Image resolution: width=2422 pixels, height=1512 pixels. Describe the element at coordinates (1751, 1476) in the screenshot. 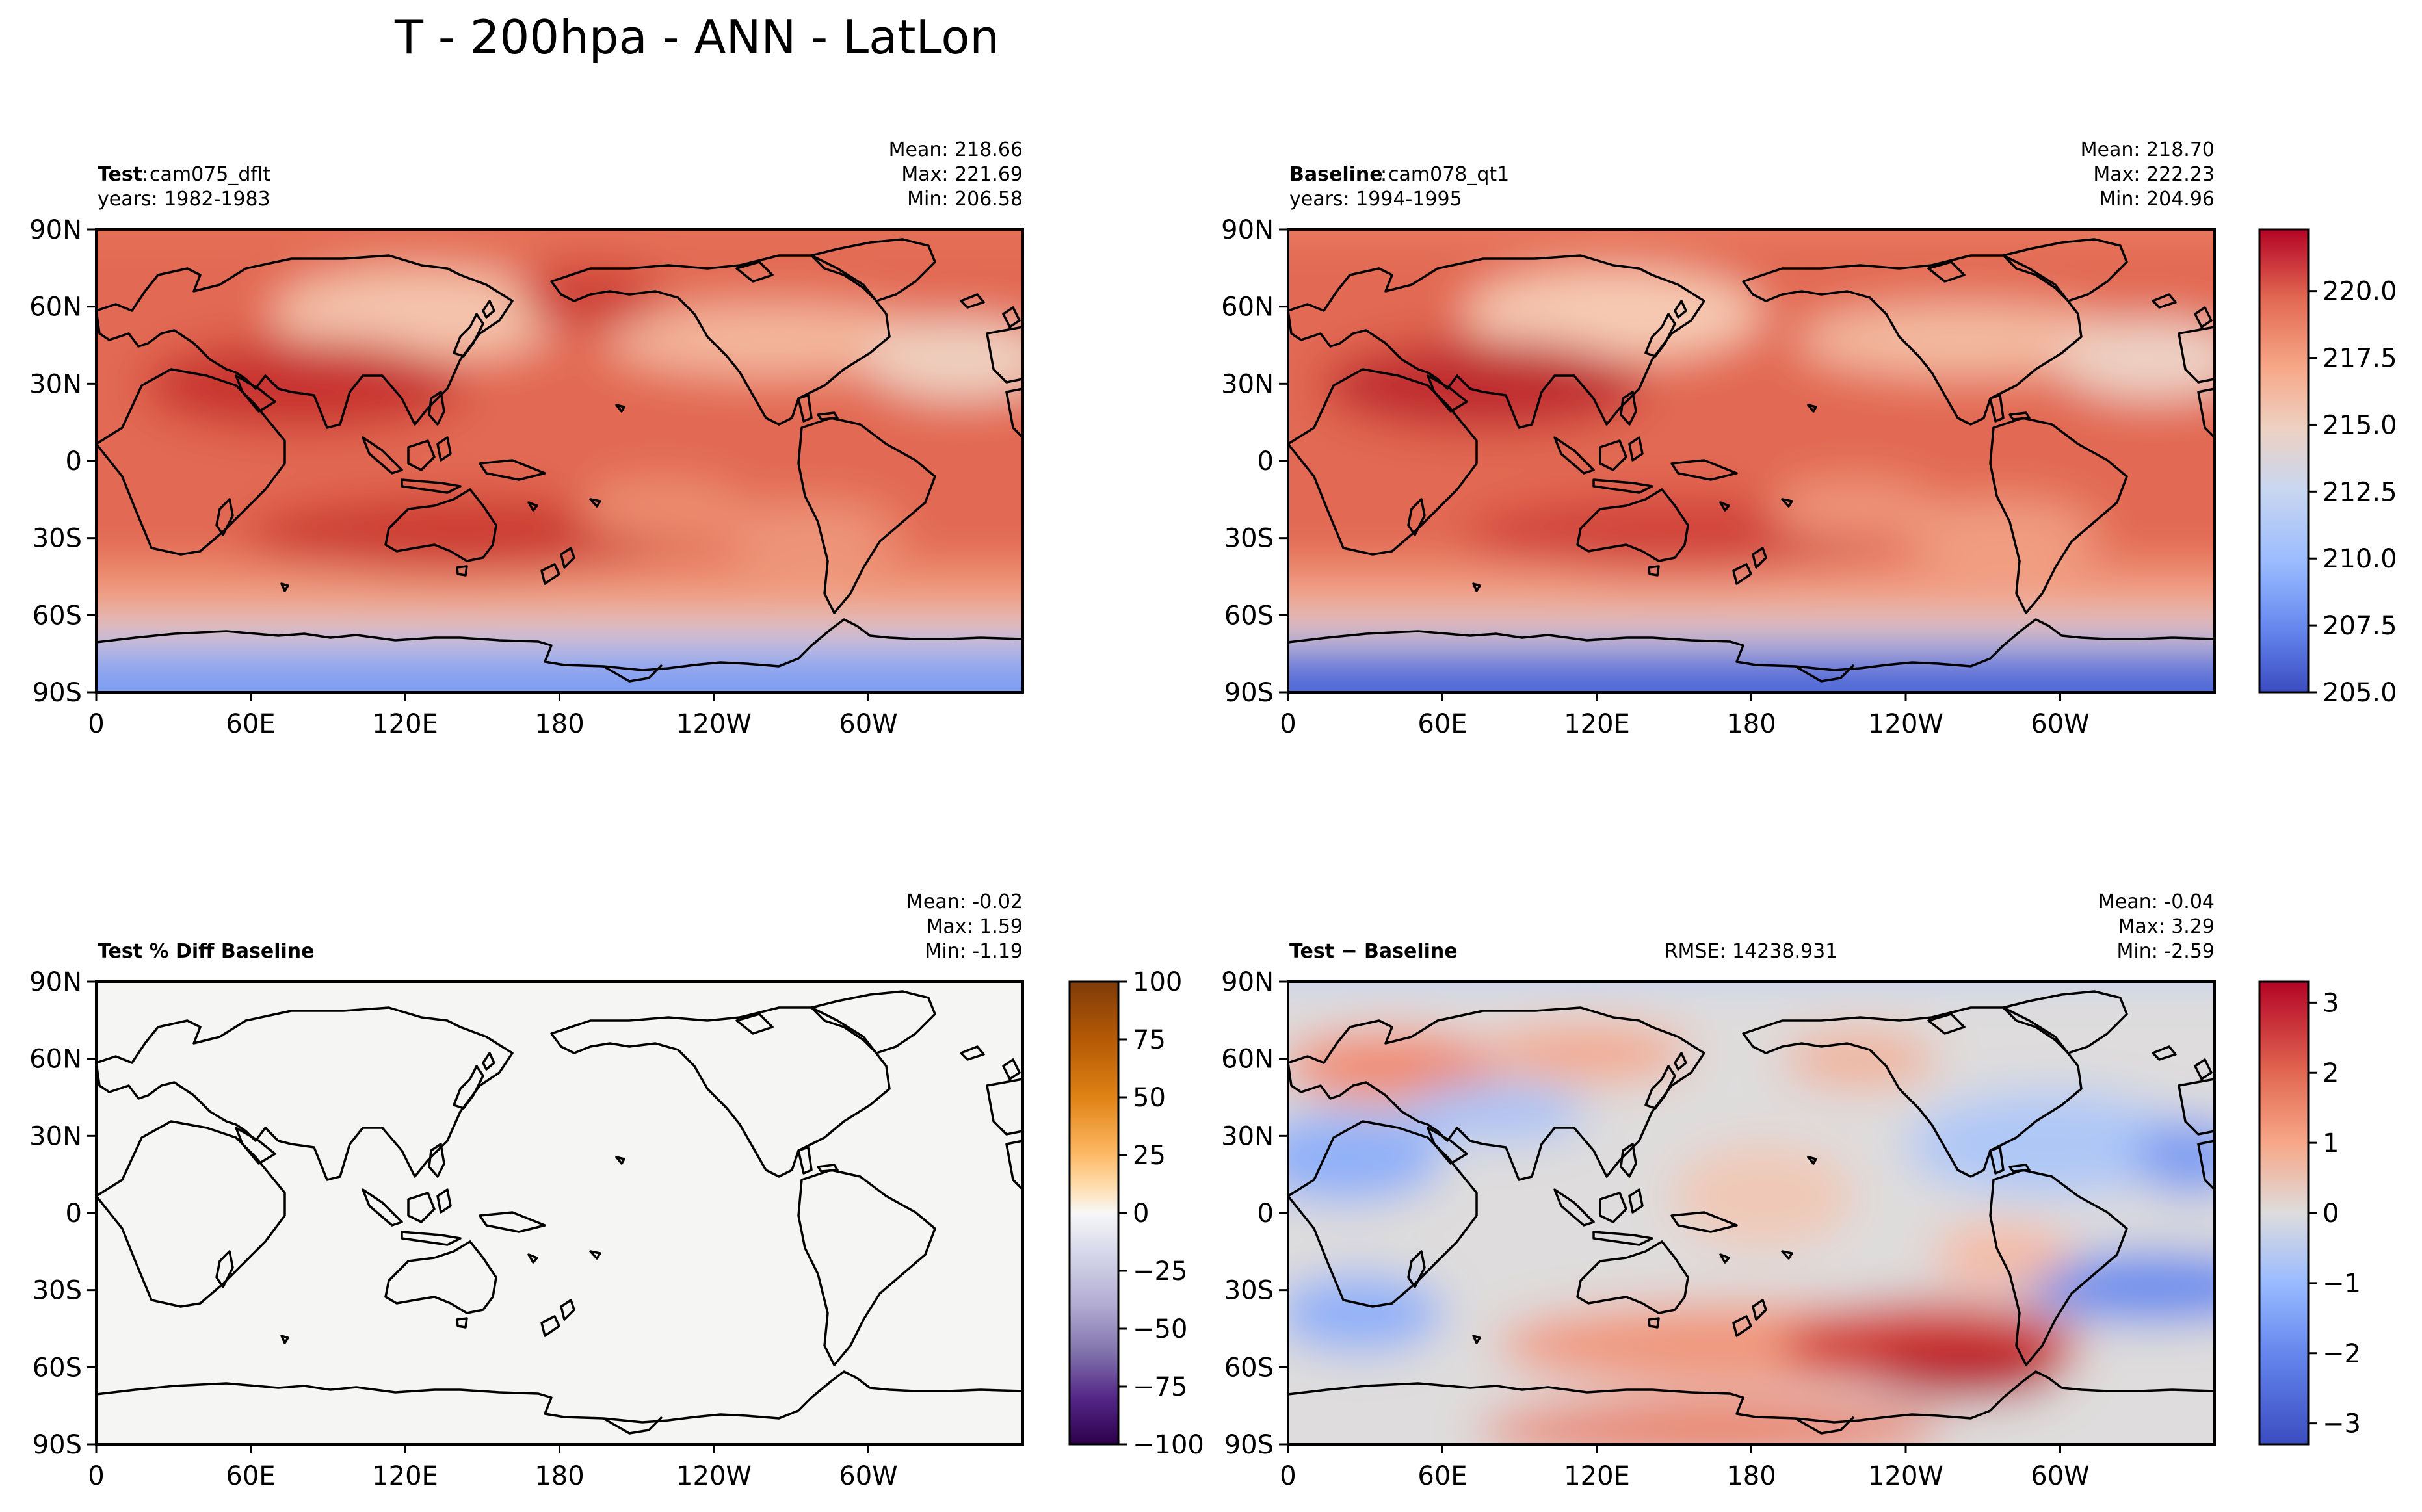

I see `panel-diff-lon-tick-label: 180` at that location.